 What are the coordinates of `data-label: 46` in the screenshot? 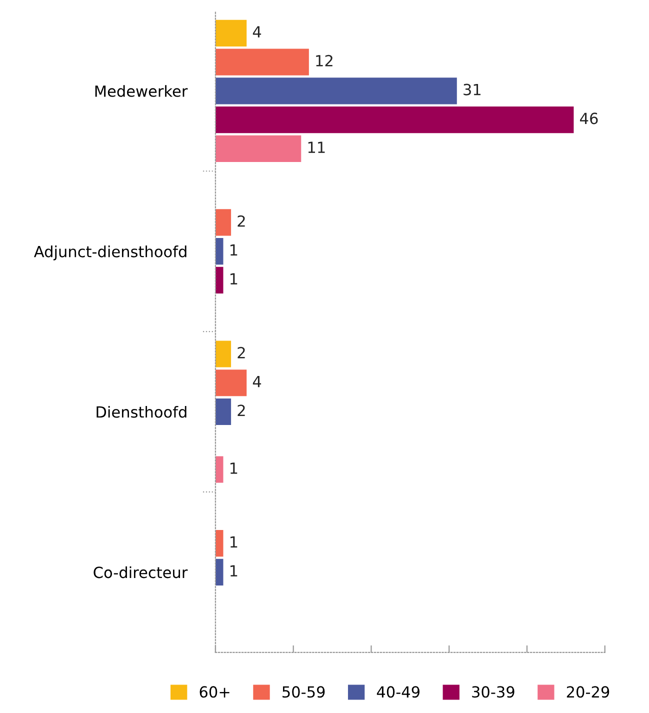 It's located at (589, 118).